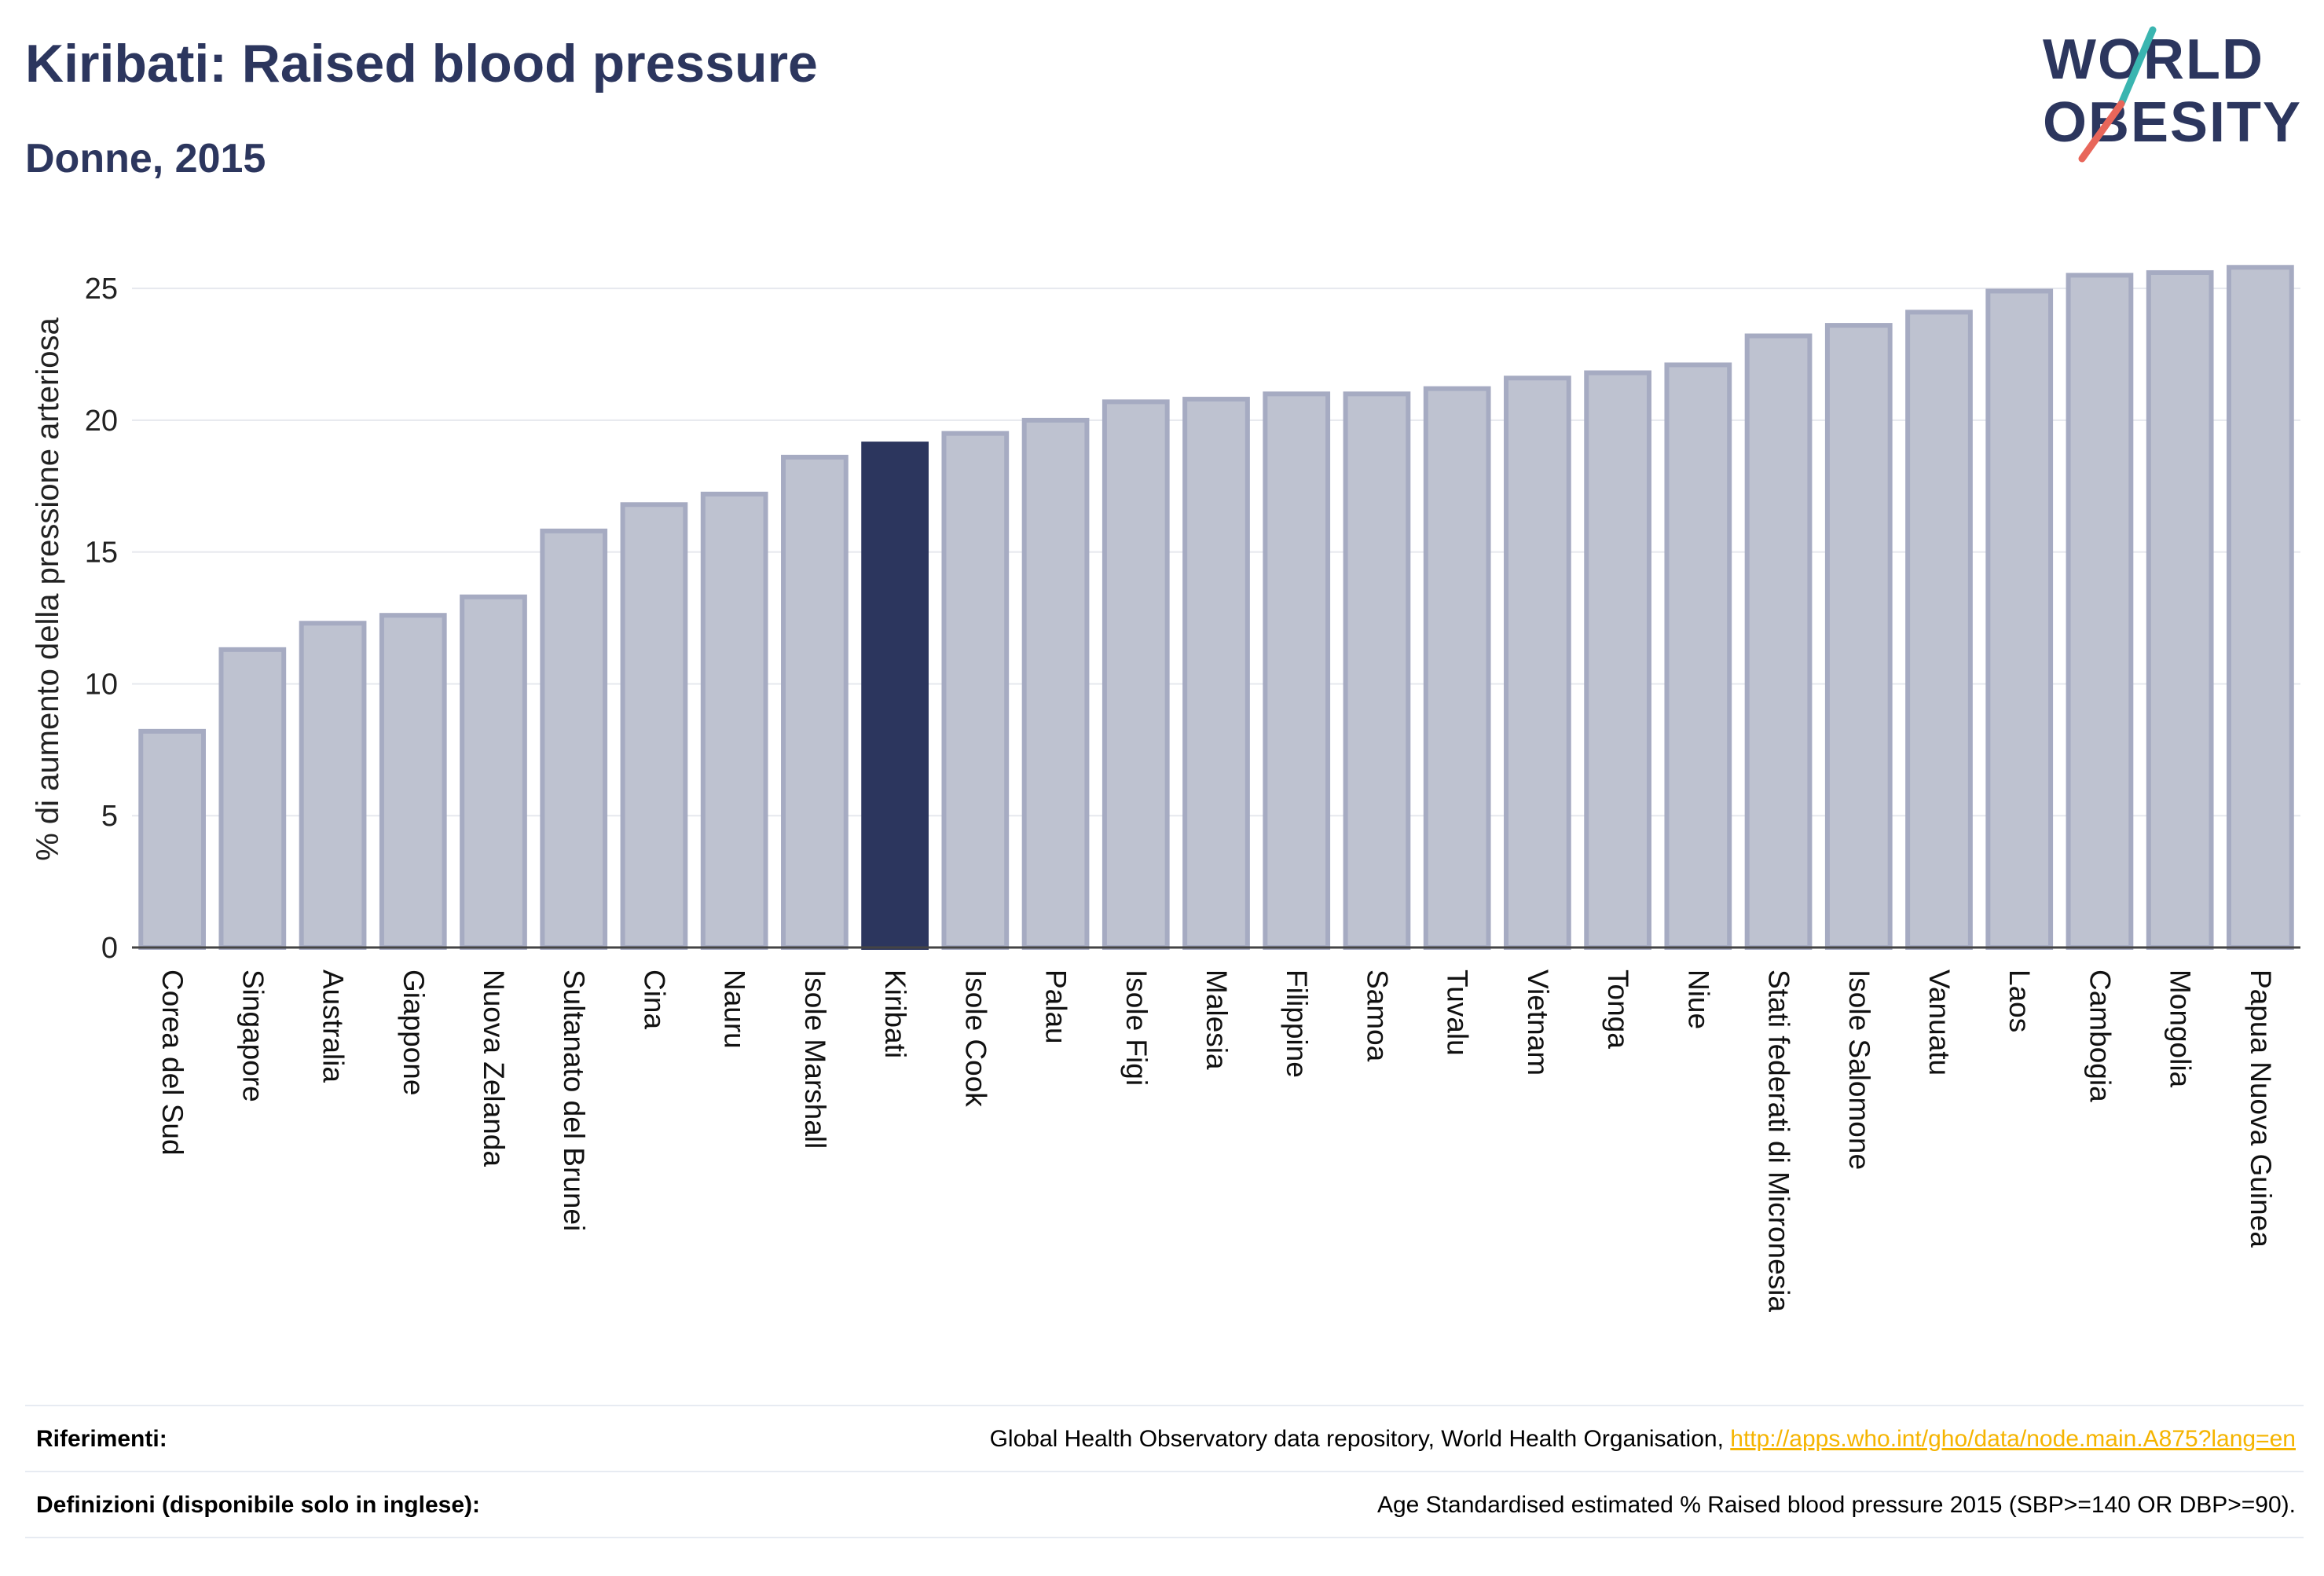  Describe the element at coordinates (2172, 122) in the screenshot. I see `logo-line2: OBESITY` at that location.